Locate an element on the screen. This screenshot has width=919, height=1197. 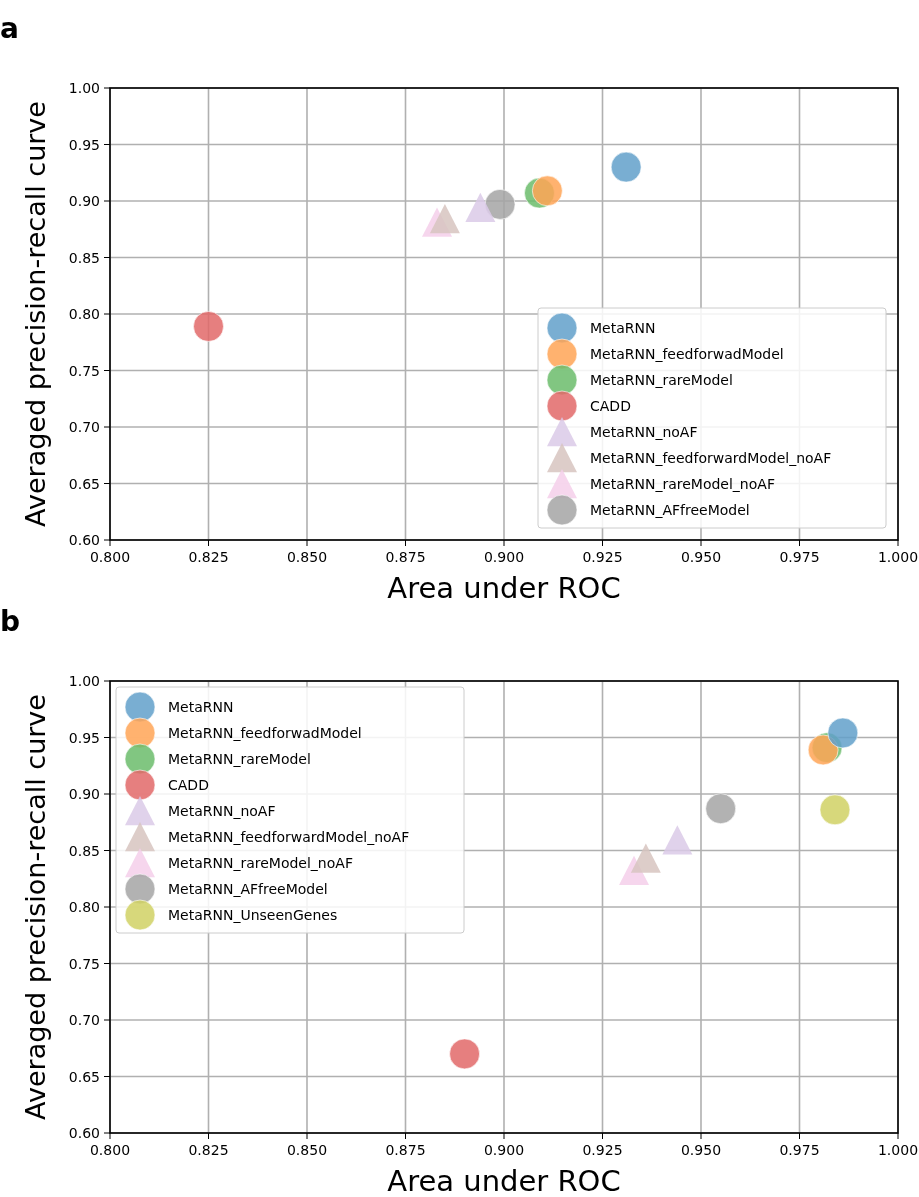
chart-title: a is located at coordinates (9, 28).